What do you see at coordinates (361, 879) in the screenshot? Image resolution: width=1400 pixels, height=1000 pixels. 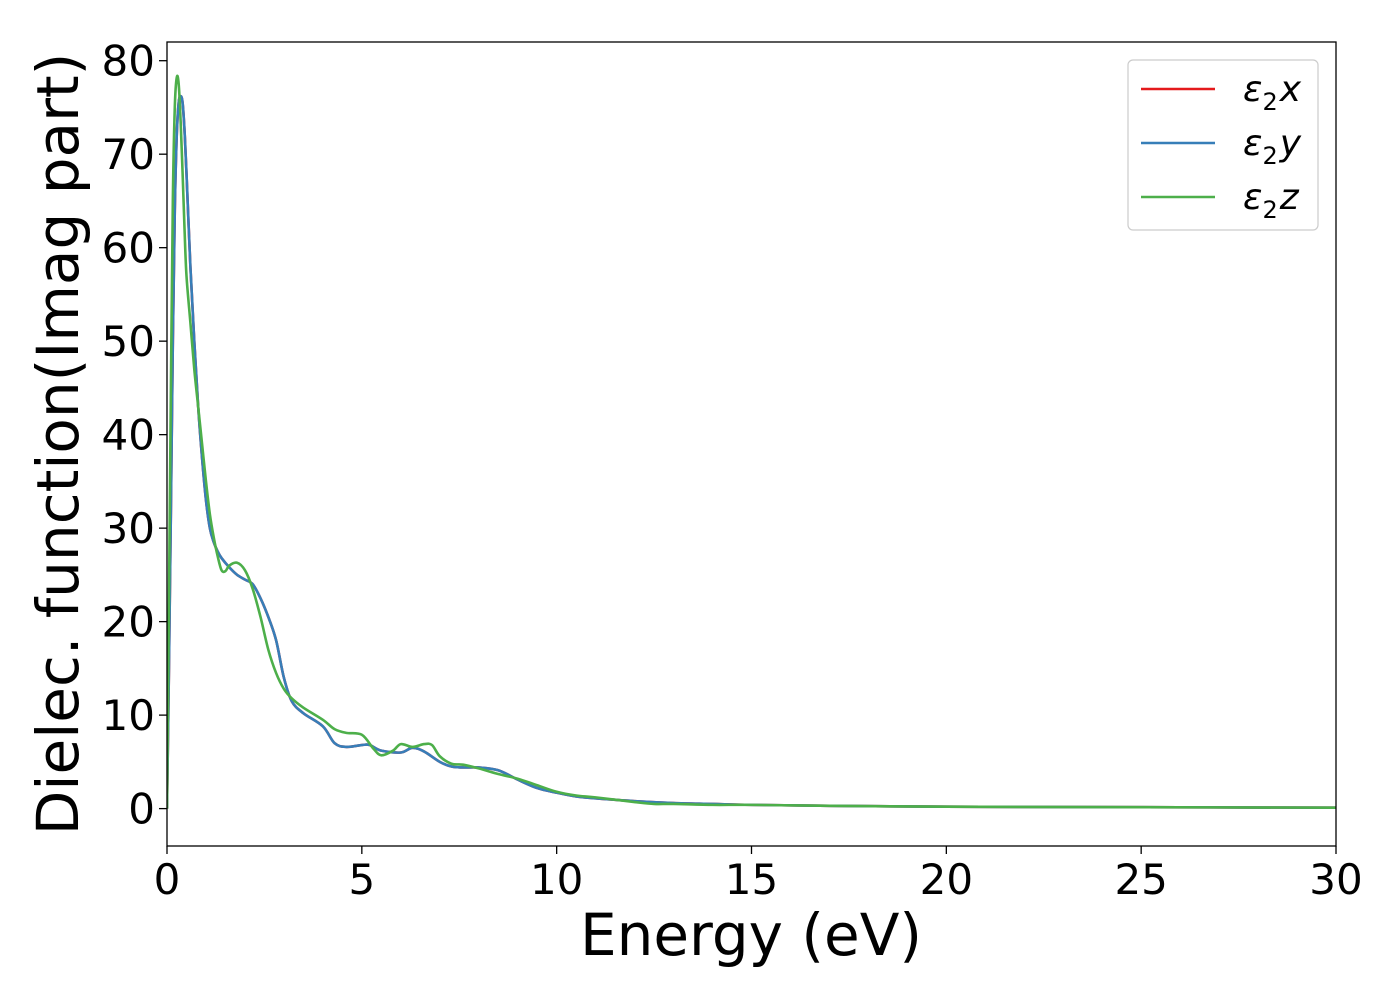 I see `x-tick-label: 5` at bounding box center [361, 879].